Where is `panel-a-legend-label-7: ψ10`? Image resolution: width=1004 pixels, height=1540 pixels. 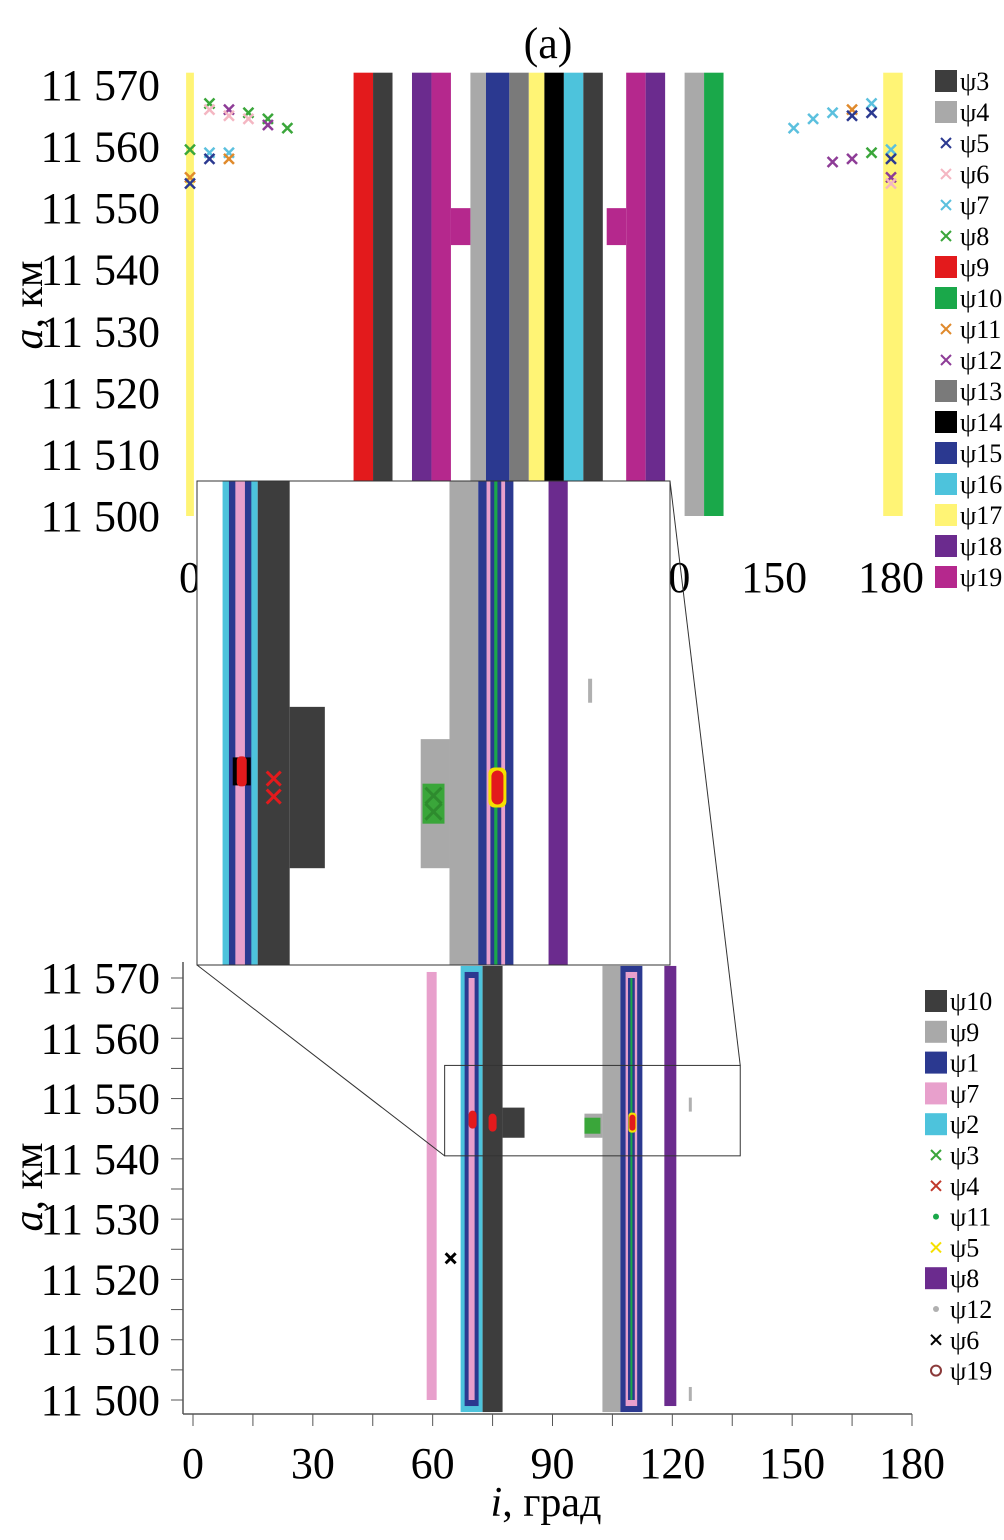 panel-a-legend-label-7: ψ10 is located at coordinates (981, 298).